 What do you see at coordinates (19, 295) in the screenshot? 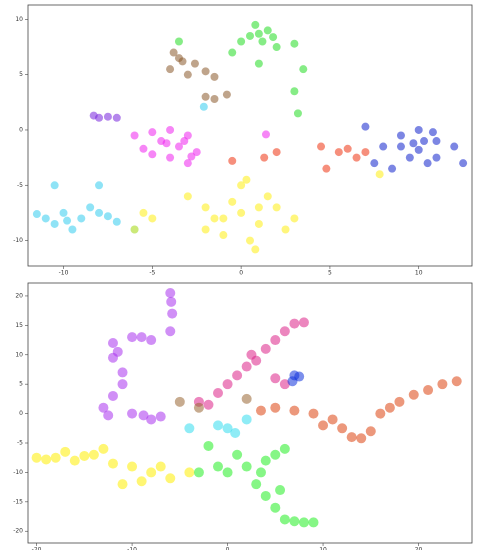
I see `y-tick-label: 20` at bounding box center [19, 295].